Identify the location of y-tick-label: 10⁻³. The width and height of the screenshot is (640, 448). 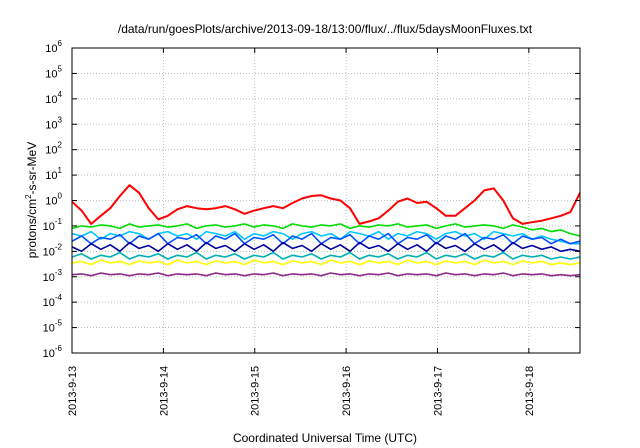
(53, 276).